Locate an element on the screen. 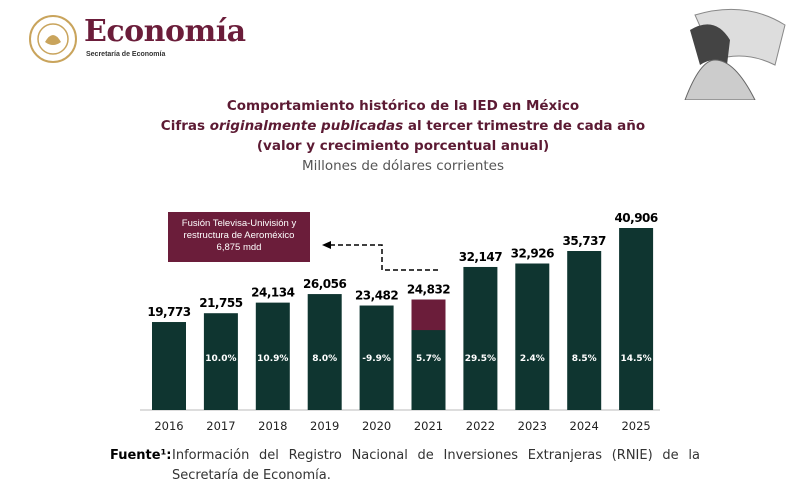 Image resolution: width=806 pixels, height=489 pixels. mexico-seal-logo is located at coordinates (53, 39).